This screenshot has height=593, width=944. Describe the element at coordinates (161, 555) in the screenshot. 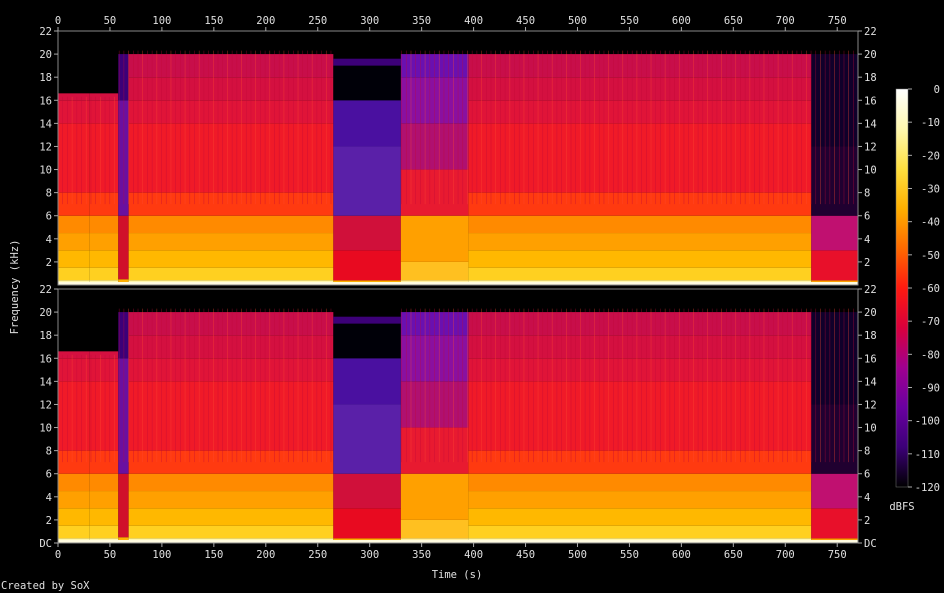

I see `x-tick-label-bottom: 100` at that location.